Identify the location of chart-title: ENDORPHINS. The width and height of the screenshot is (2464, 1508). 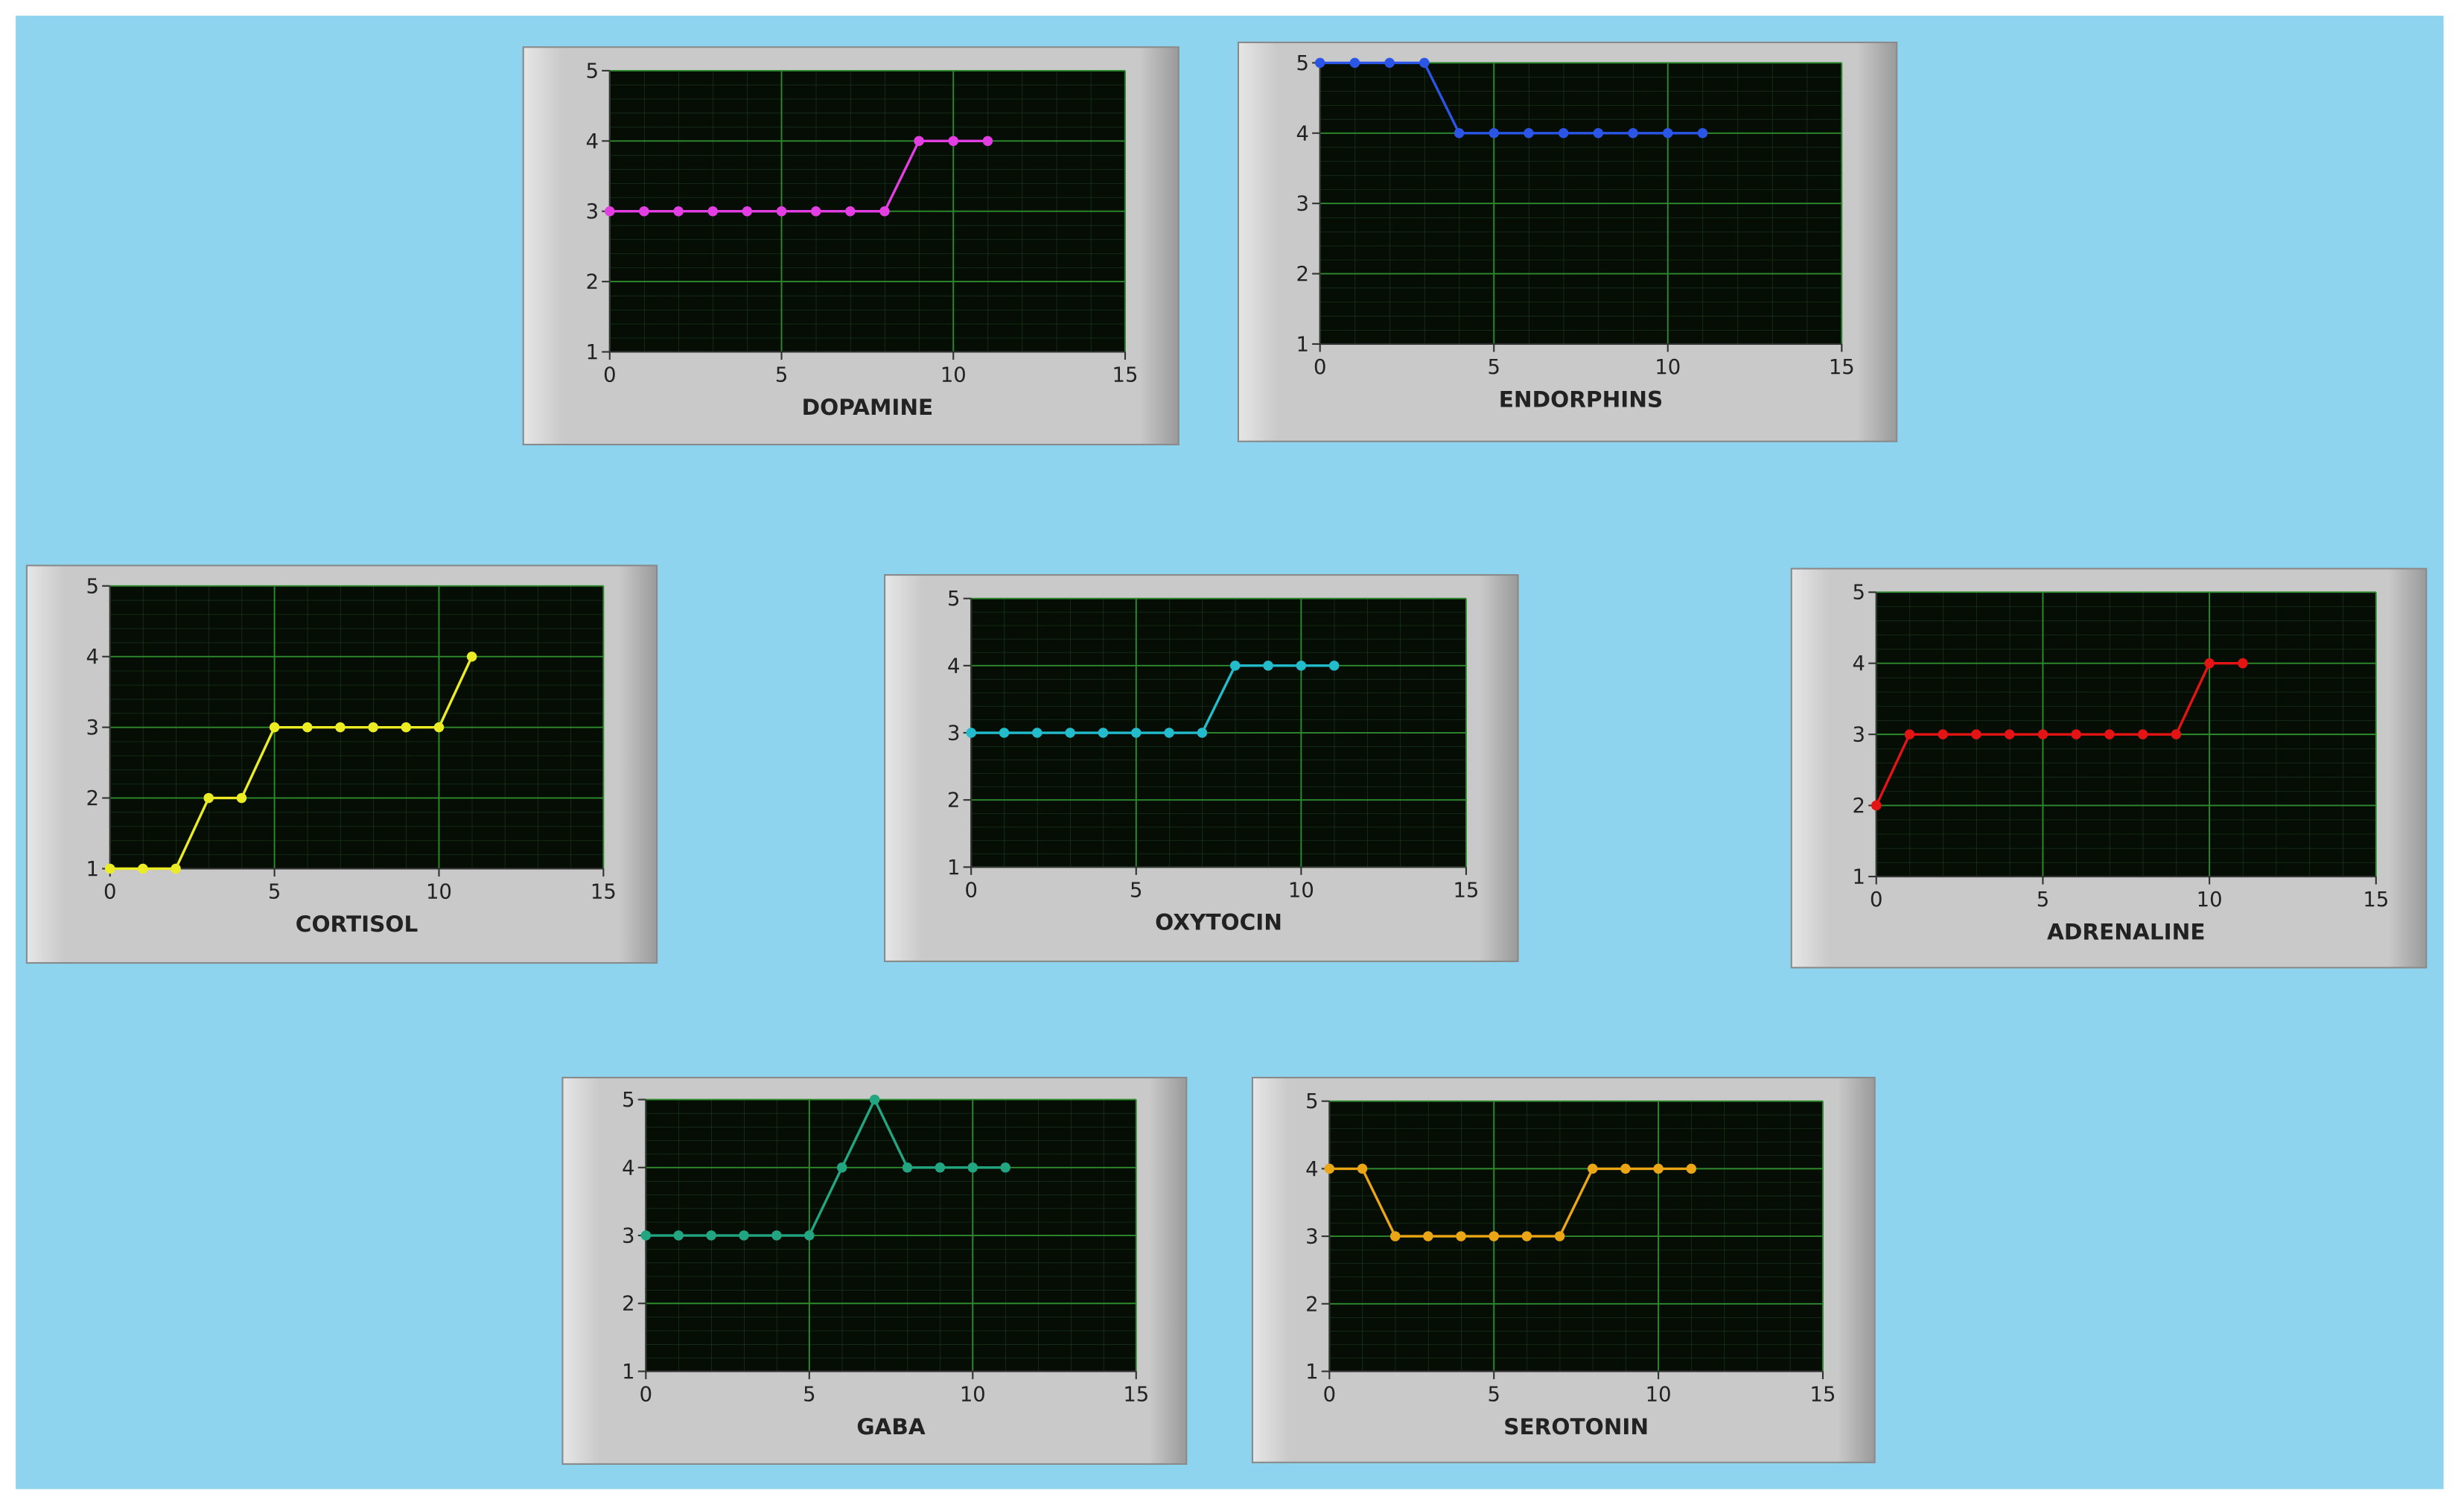
(1581, 399).